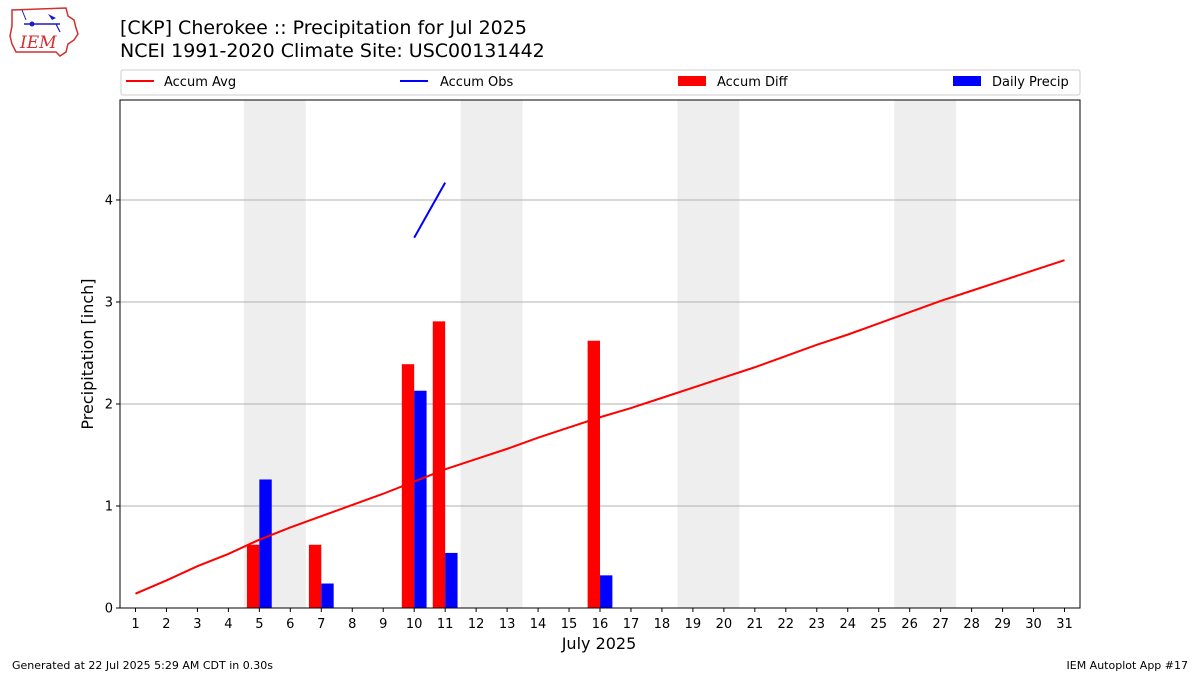 Image resolution: width=1200 pixels, height=675 pixels. Describe the element at coordinates (786, 624) in the screenshot. I see `x-tick-label: 22` at that location.